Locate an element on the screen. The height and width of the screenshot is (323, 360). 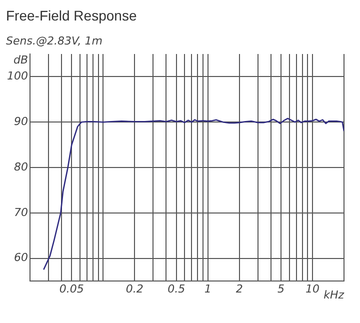
x-tick-label: 10 is located at coordinates (312, 289).